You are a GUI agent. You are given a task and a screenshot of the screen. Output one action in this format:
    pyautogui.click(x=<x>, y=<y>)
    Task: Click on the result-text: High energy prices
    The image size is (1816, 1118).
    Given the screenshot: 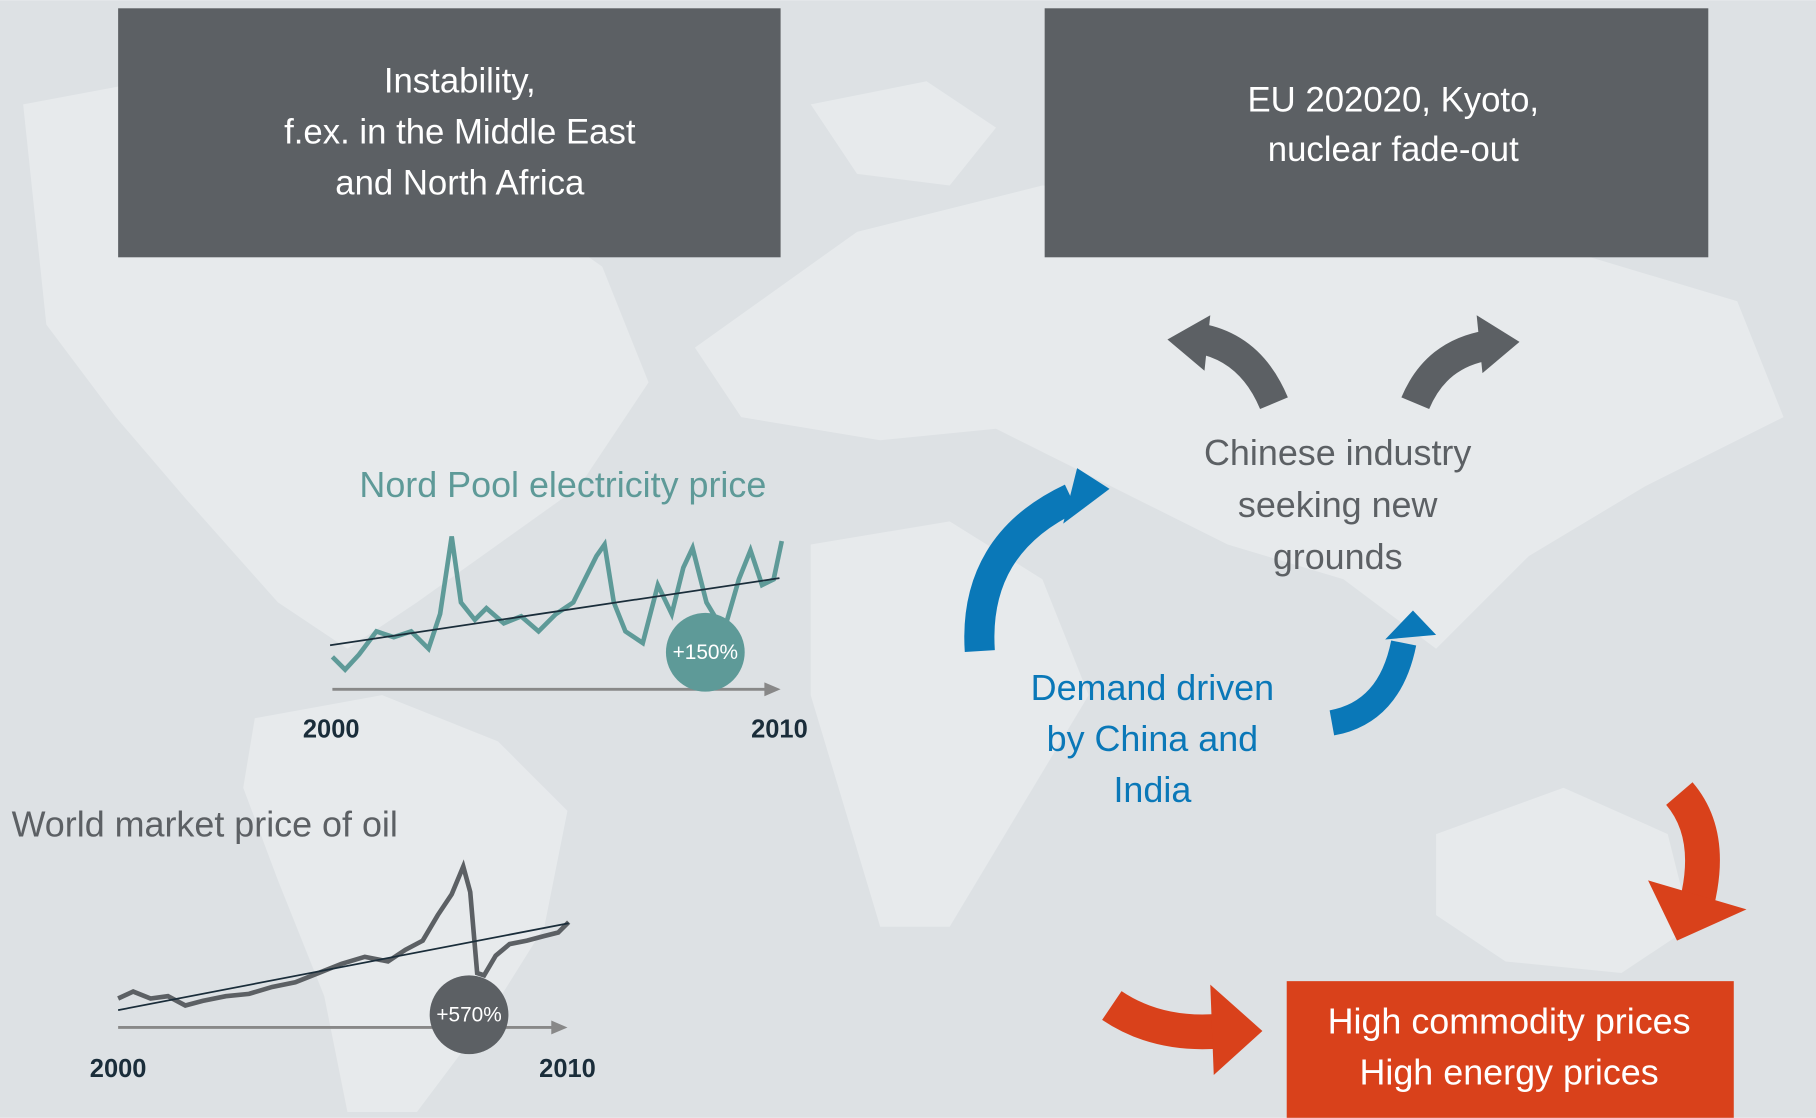 What is the action you would take?
    pyautogui.click(x=1508, y=1072)
    